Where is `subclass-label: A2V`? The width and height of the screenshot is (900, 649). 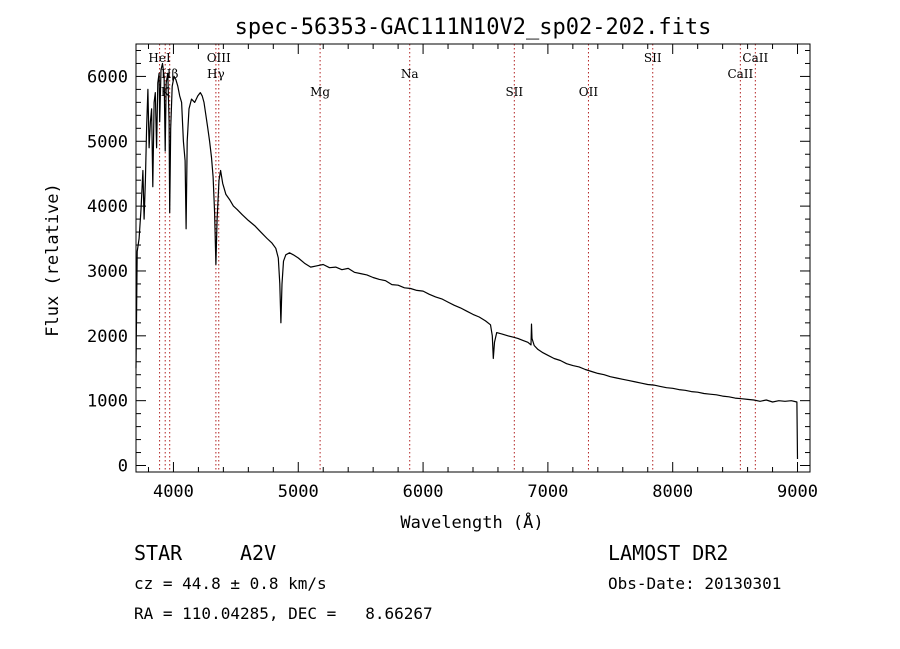 subclass-label: A2V is located at coordinates (258, 553).